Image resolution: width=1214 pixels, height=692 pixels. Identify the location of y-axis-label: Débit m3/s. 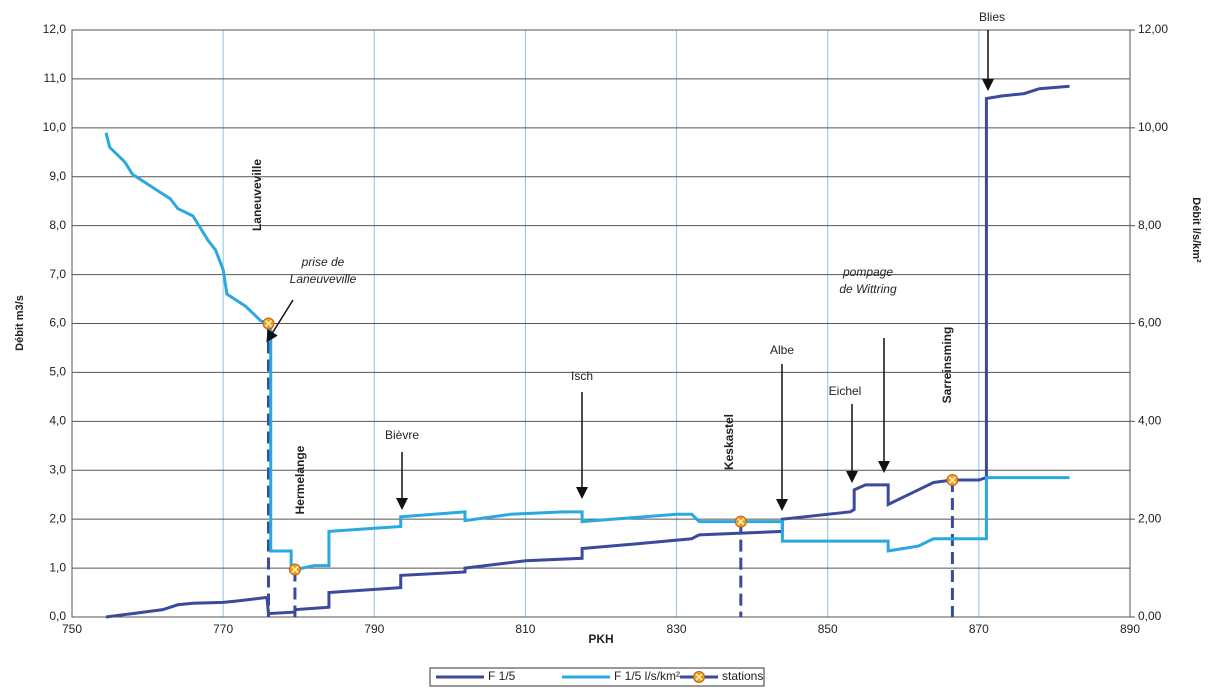
(20, 323).